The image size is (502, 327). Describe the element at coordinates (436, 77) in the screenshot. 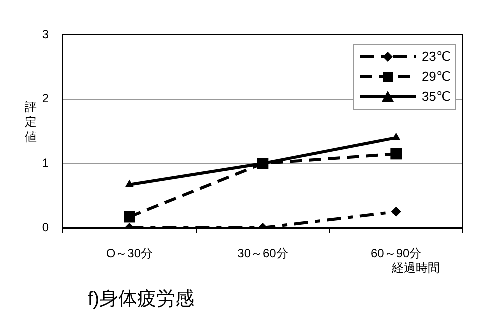

I see `legend-label: 29℃` at that location.